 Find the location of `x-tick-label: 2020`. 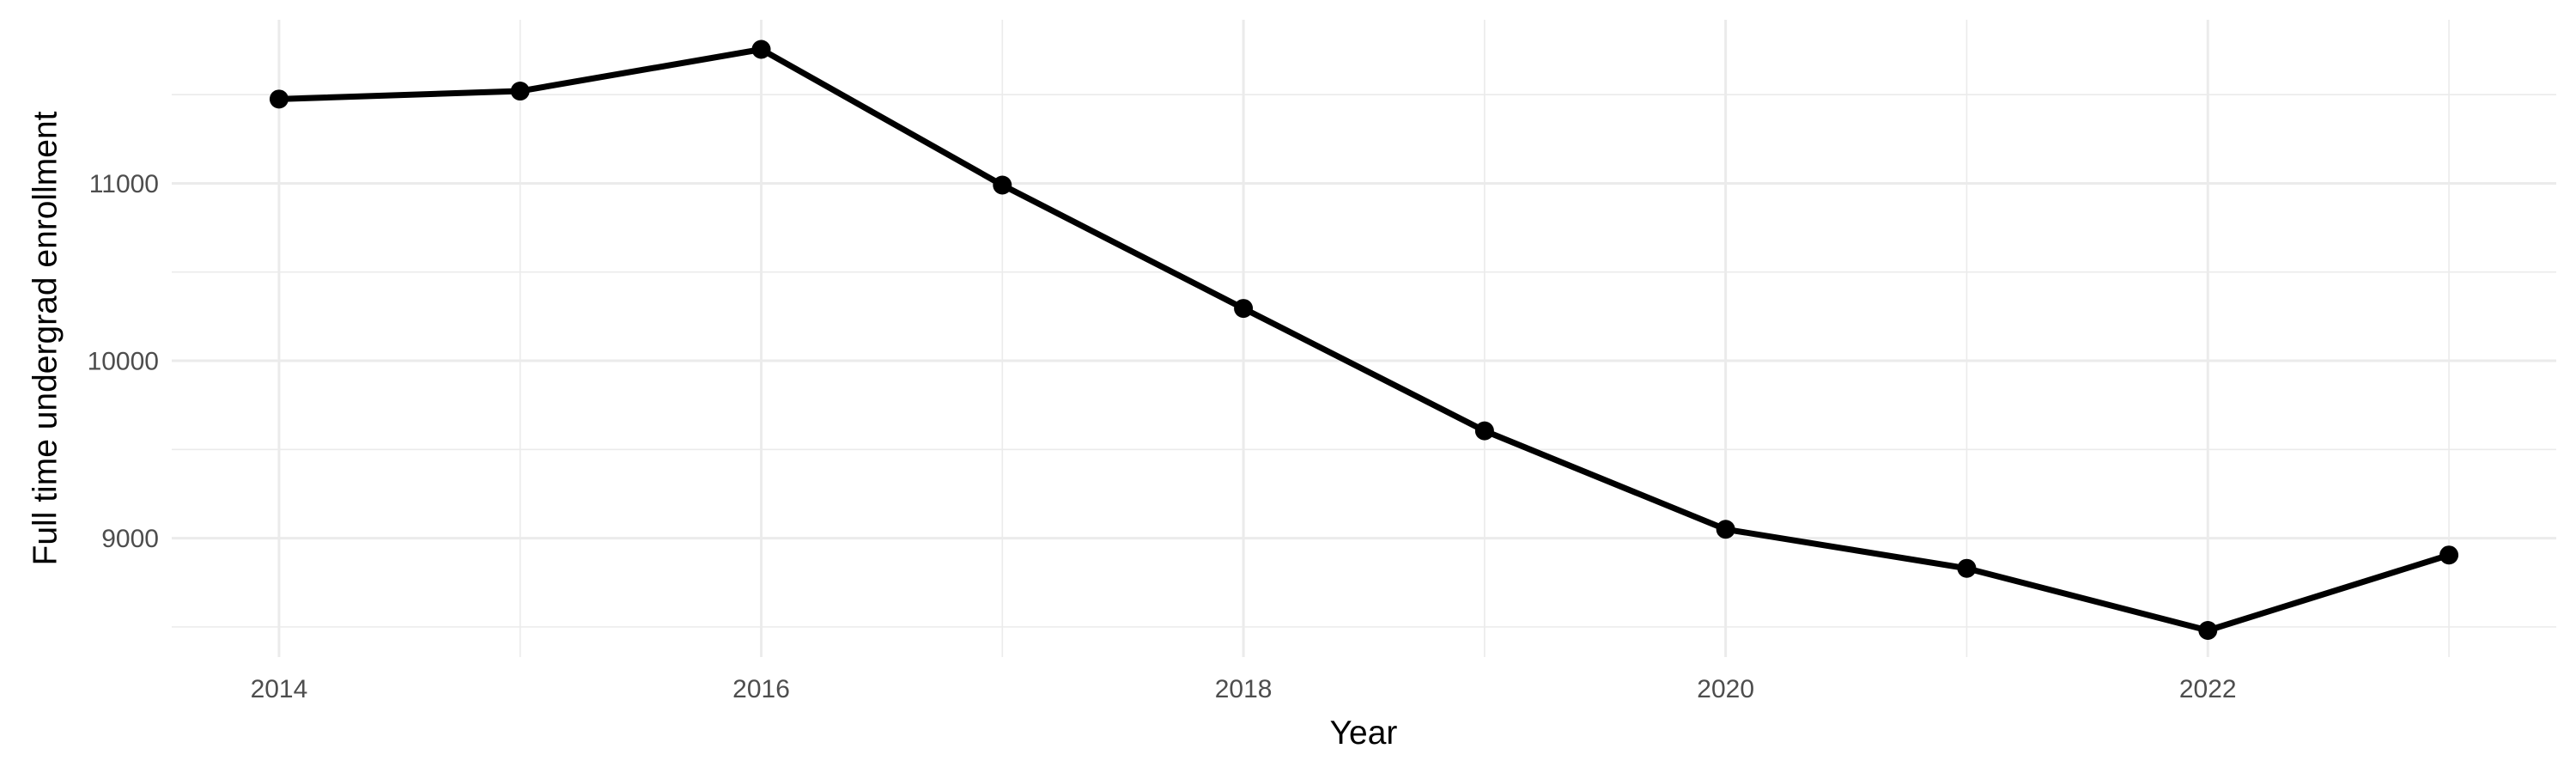

x-tick-label: 2020 is located at coordinates (1726, 689).